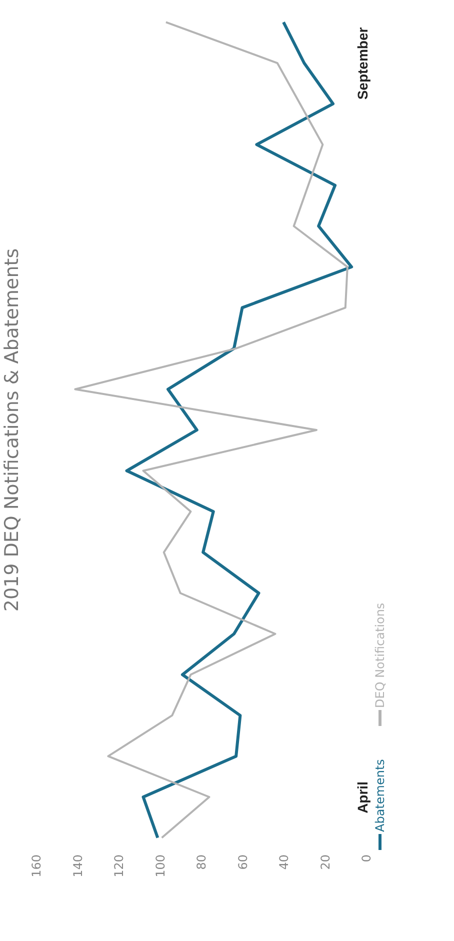 The width and height of the screenshot is (454, 941). What do you see at coordinates (367, 858) in the screenshot?
I see `x-tick-label: 0` at bounding box center [367, 858].